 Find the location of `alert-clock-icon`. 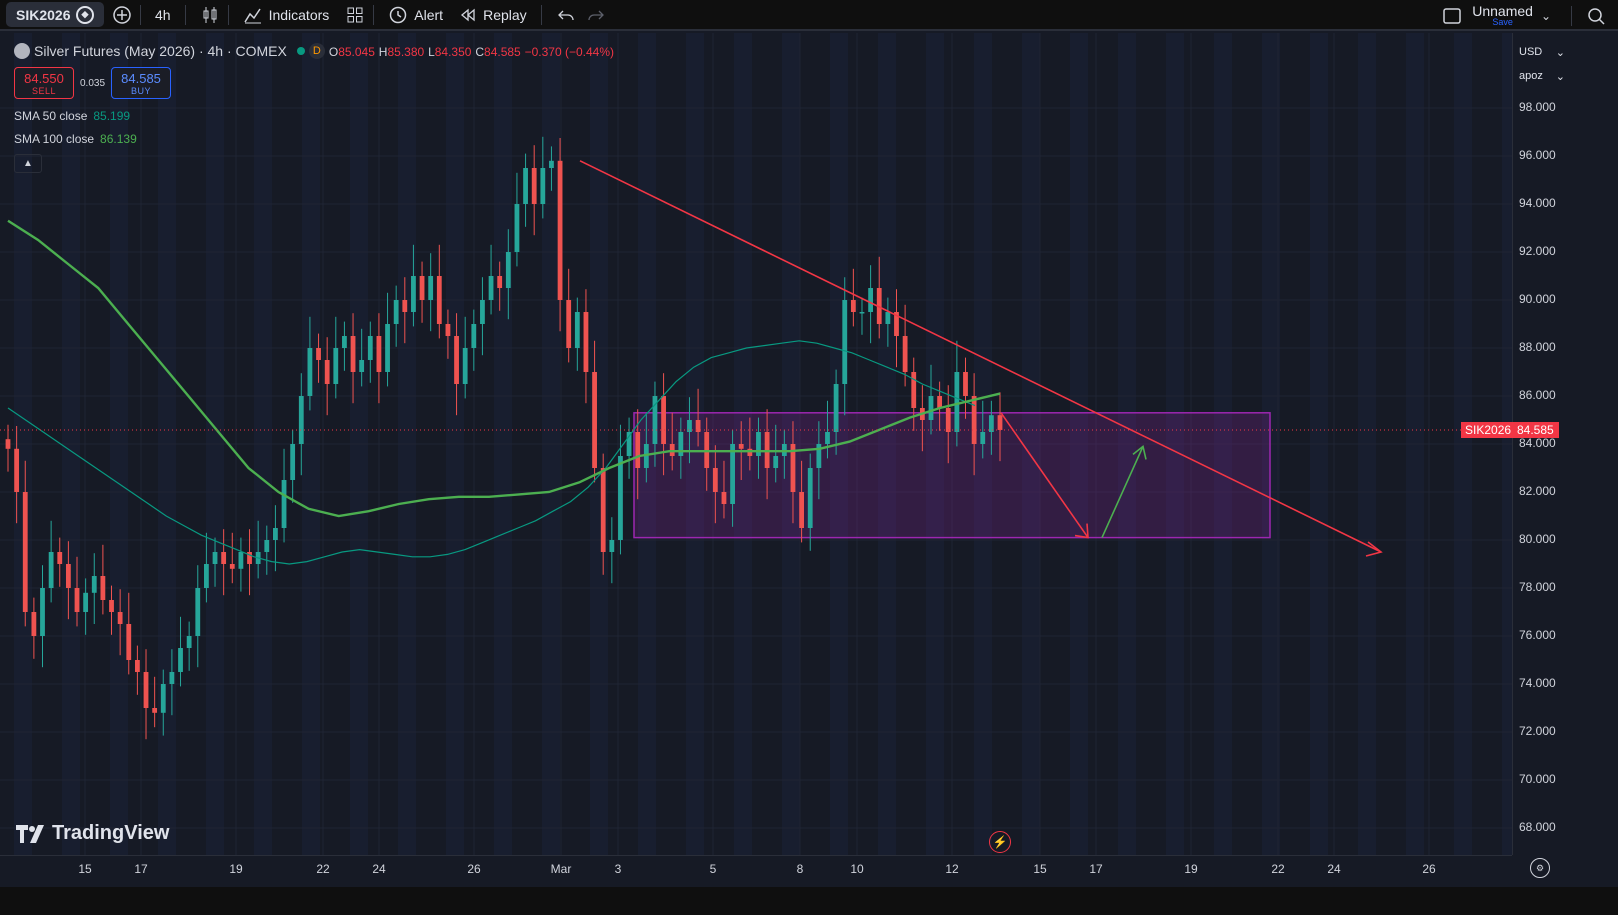

alert-clock-icon is located at coordinates (398, 14).